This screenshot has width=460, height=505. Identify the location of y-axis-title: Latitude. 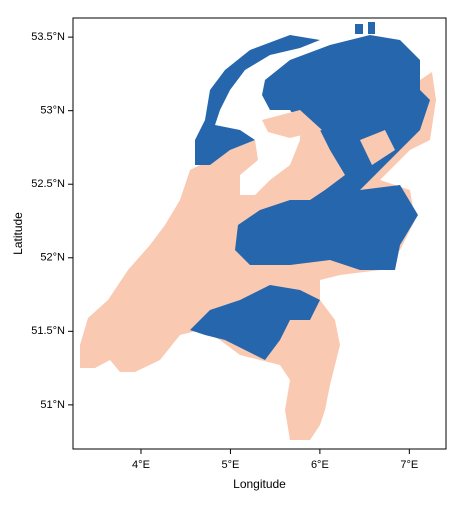
(18, 233).